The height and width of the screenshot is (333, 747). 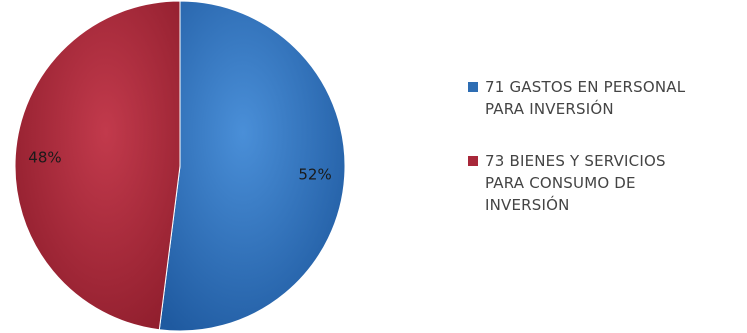 What do you see at coordinates (473, 161) in the screenshot?
I see `legend-swatch-bienes` at bounding box center [473, 161].